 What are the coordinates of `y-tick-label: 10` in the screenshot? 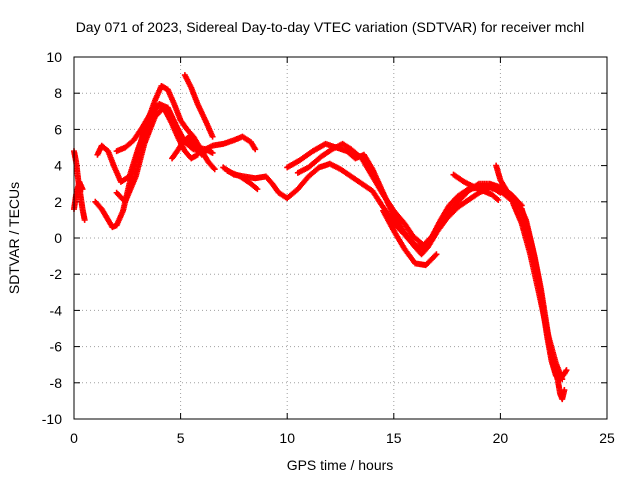 It's located at (54, 57).